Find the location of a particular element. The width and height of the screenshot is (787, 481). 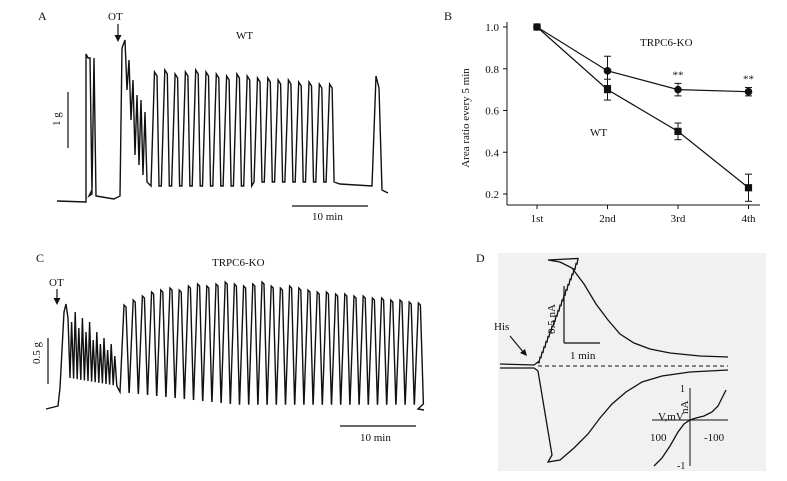

x-tick-label: 1st is located at coordinates (537, 219).